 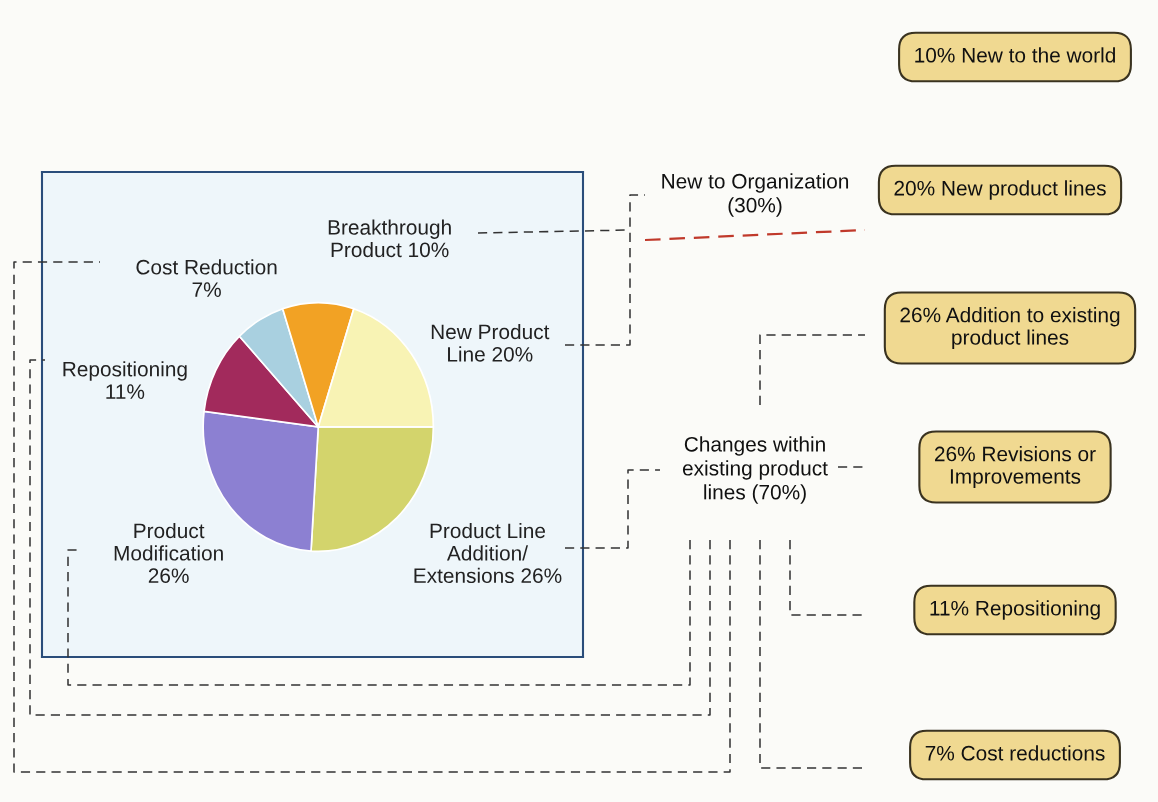 I want to click on text: 20% New product lines, so click(x=1000, y=190).